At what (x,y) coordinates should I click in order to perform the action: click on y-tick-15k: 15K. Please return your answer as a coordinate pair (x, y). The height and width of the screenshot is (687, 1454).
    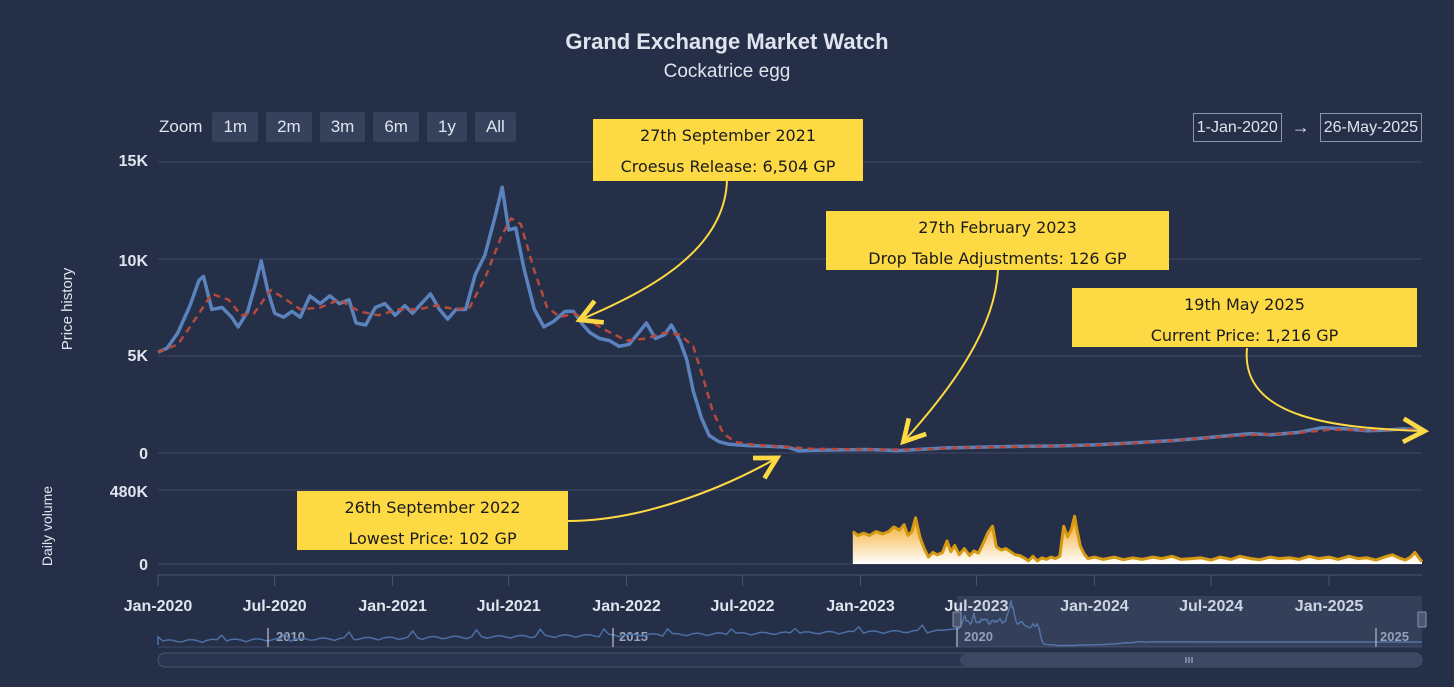
    Looking at the image, I should click on (134, 161).